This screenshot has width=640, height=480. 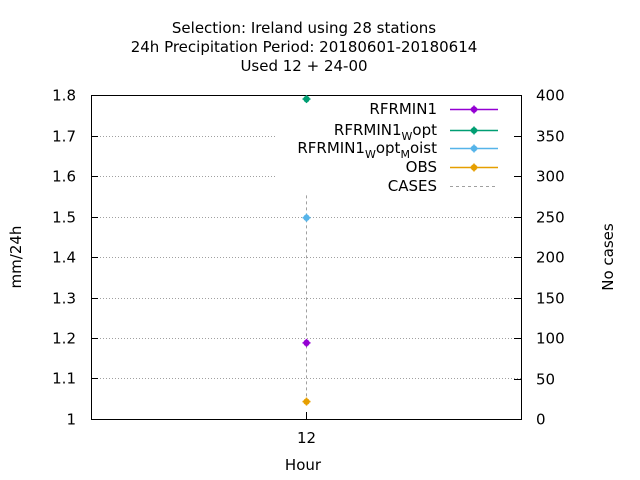 I want to click on legend-label-1: RFRMIN1Wopt, so click(x=385, y=132).